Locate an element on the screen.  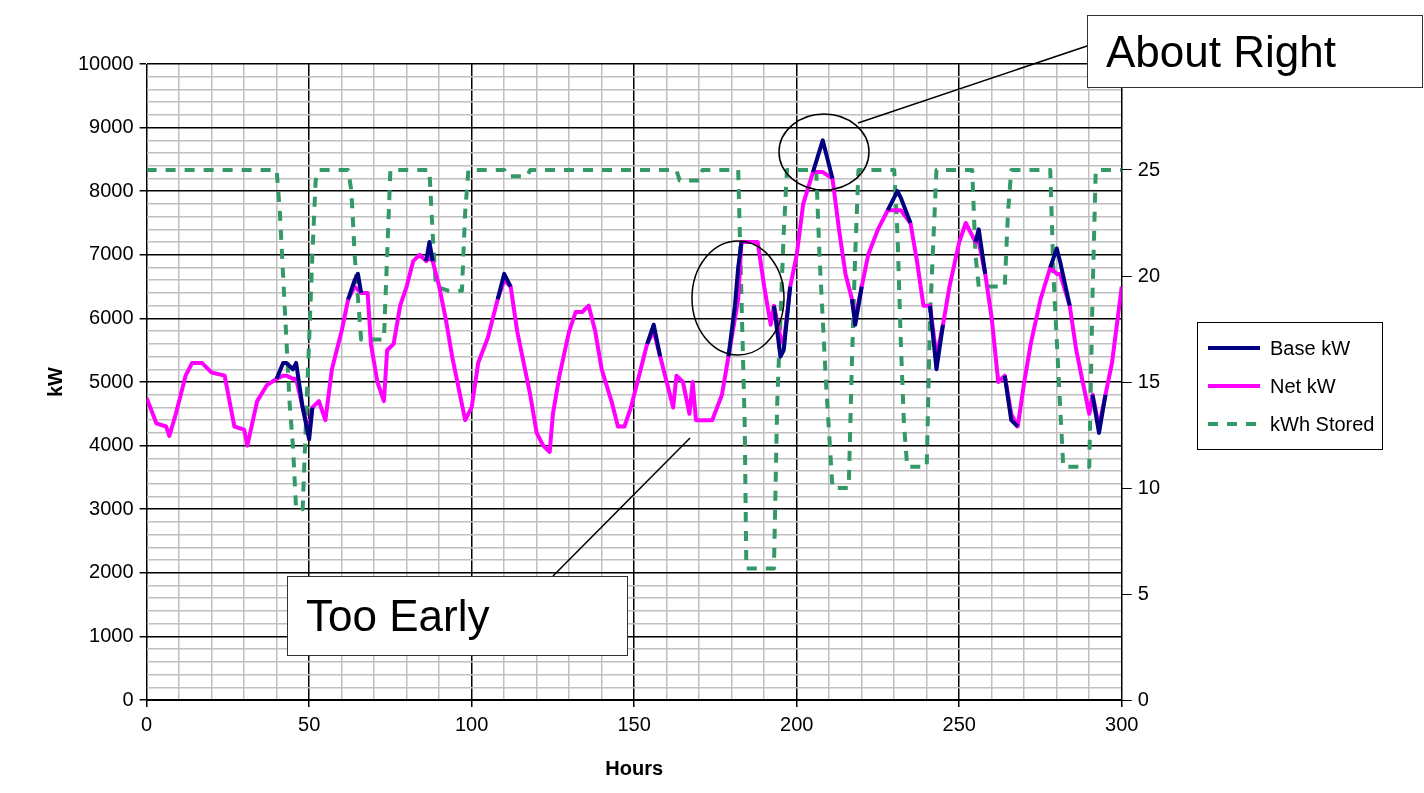
y-tick-label: 2000 is located at coordinates (111, 571).